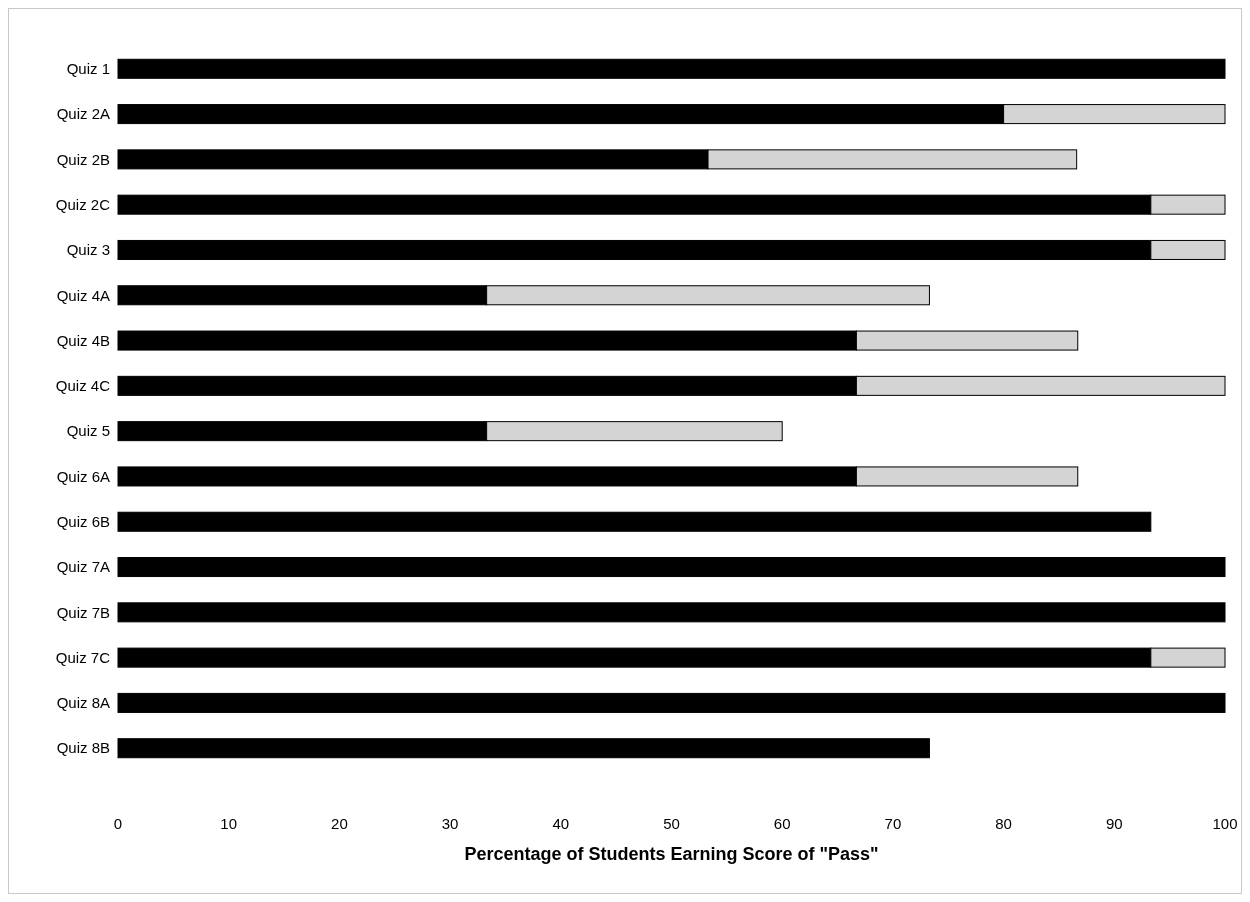  Describe the element at coordinates (671, 823) in the screenshot. I see `x-tick-label: 50` at that location.